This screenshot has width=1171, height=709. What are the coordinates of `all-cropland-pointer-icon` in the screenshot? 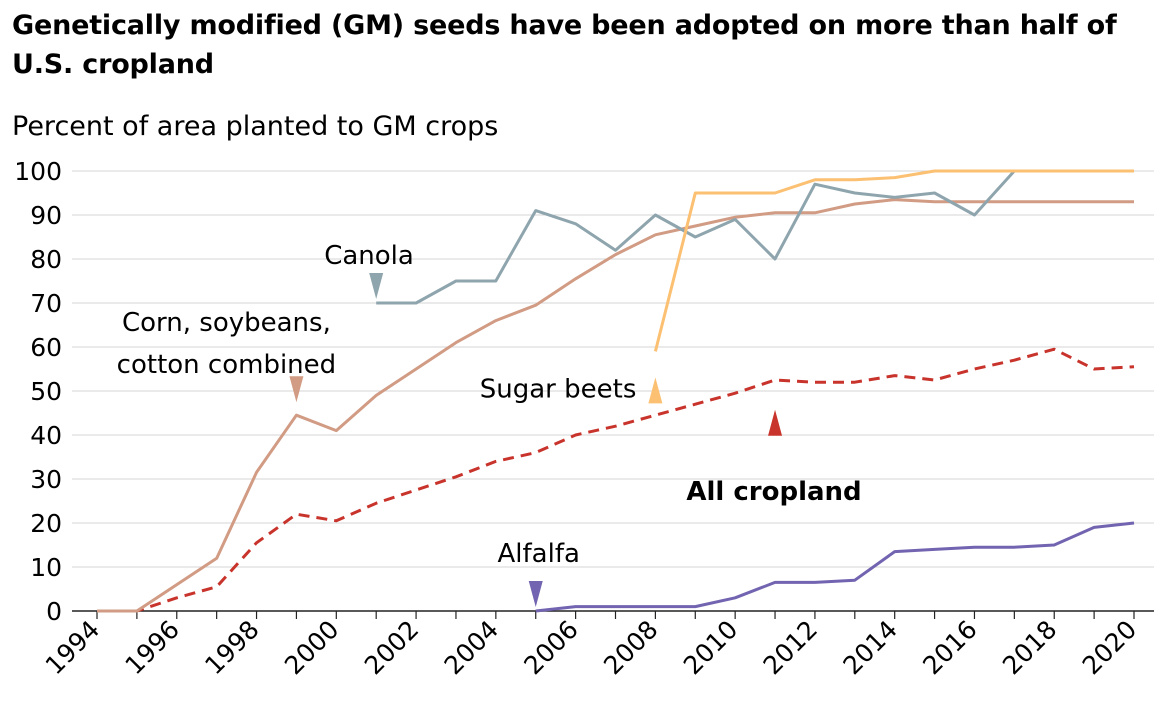 It's located at (775, 422).